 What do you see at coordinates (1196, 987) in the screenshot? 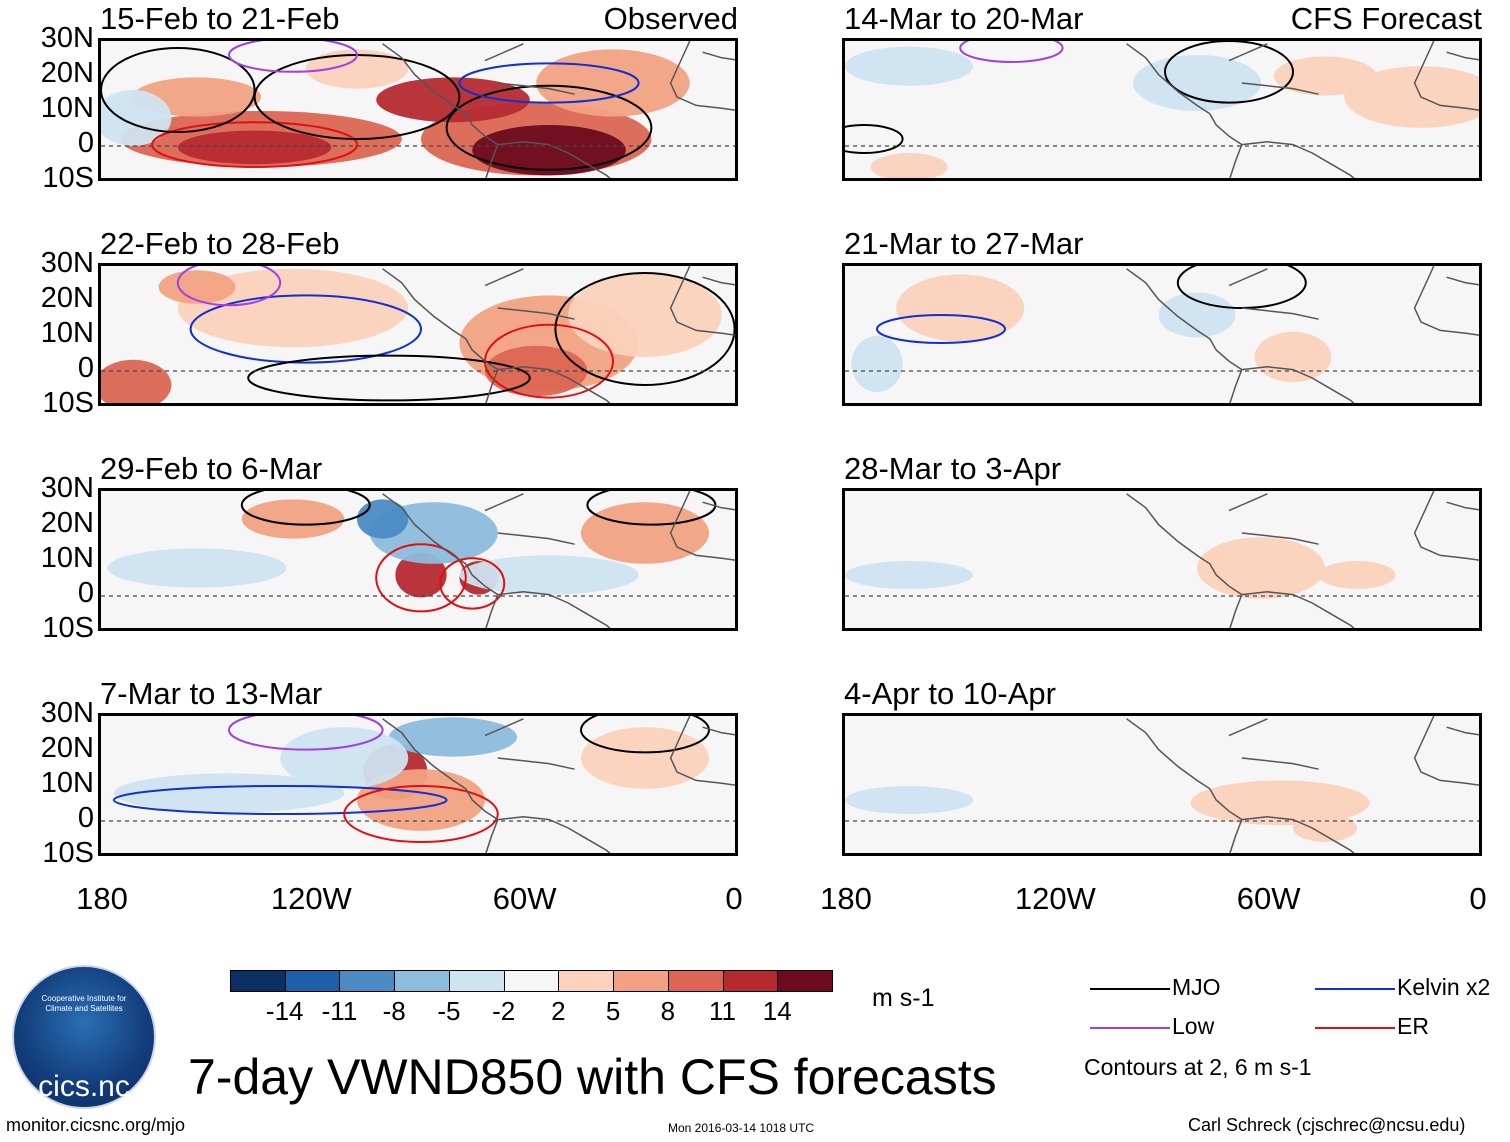
I see `legend-label: MJO` at bounding box center [1196, 987].